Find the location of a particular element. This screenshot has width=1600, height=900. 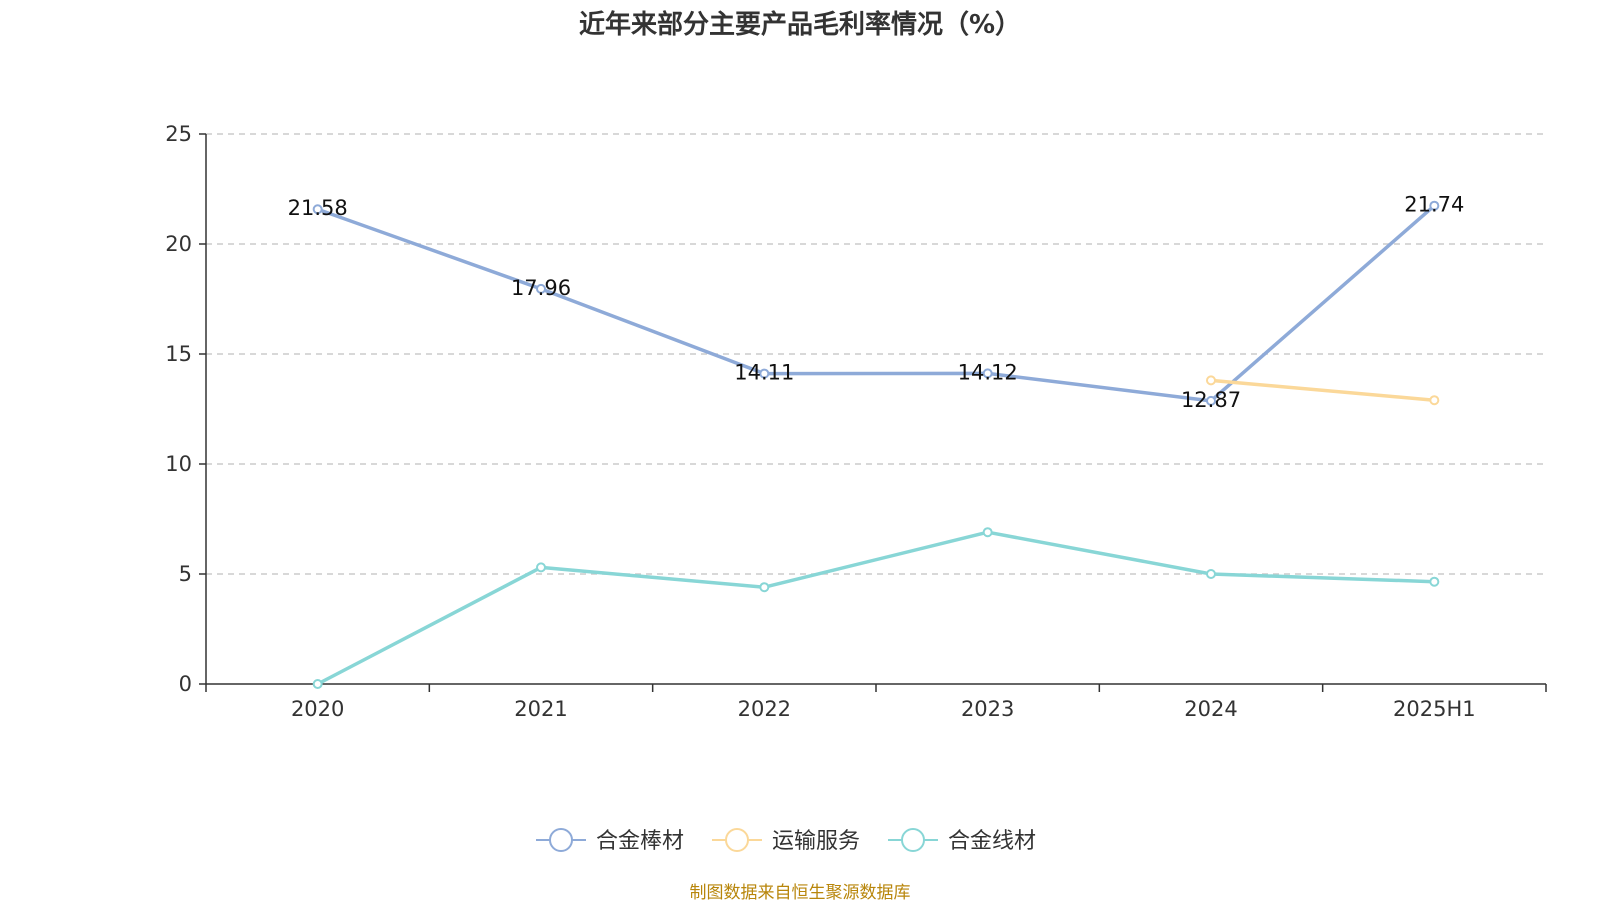

legend-item: 合金线材 is located at coordinates (962, 841).